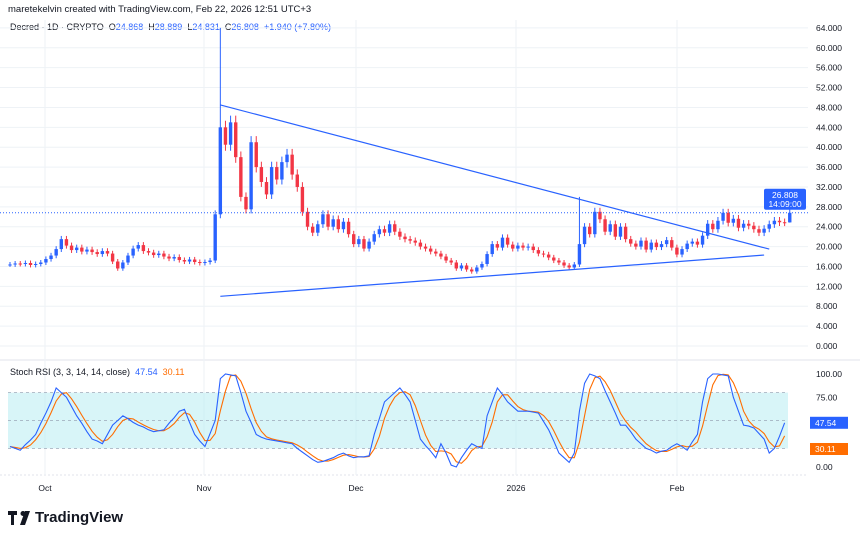 The image size is (860, 537). What do you see at coordinates (677, 488) in the screenshot?
I see `time-tick-label: Feb` at bounding box center [677, 488].